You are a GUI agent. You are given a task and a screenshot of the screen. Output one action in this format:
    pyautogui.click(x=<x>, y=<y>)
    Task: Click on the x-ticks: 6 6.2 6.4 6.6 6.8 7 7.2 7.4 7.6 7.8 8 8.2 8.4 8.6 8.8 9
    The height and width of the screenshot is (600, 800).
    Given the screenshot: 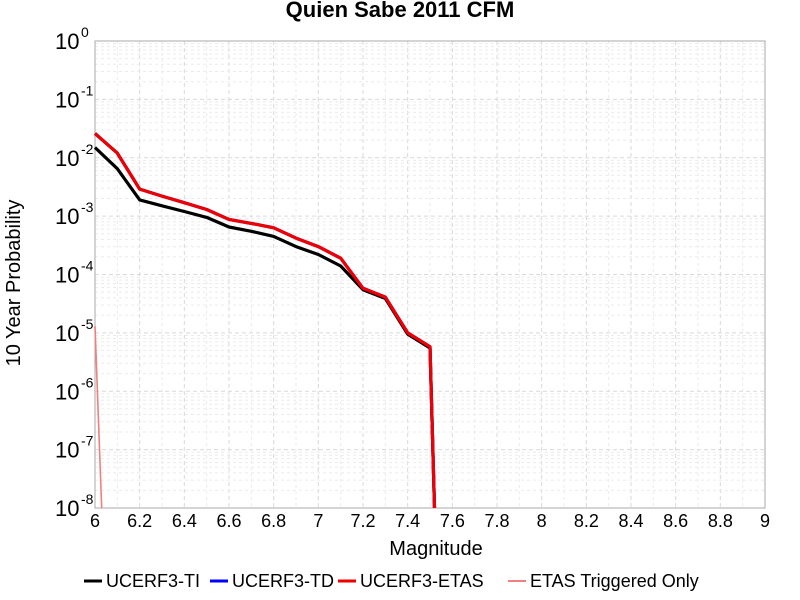 What is the action you would take?
    pyautogui.click(x=430, y=521)
    